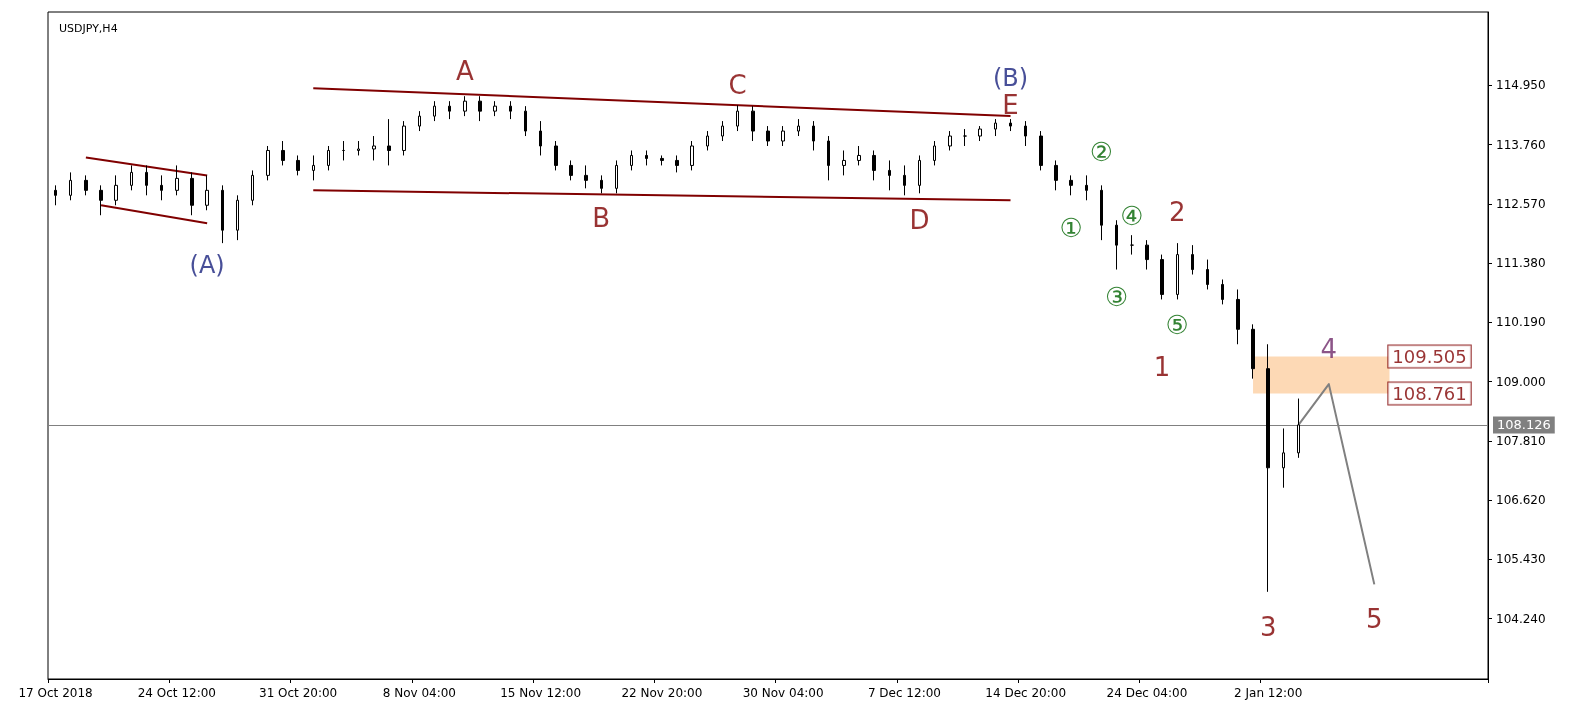  I want to click on annotation: A, so click(464, 71).